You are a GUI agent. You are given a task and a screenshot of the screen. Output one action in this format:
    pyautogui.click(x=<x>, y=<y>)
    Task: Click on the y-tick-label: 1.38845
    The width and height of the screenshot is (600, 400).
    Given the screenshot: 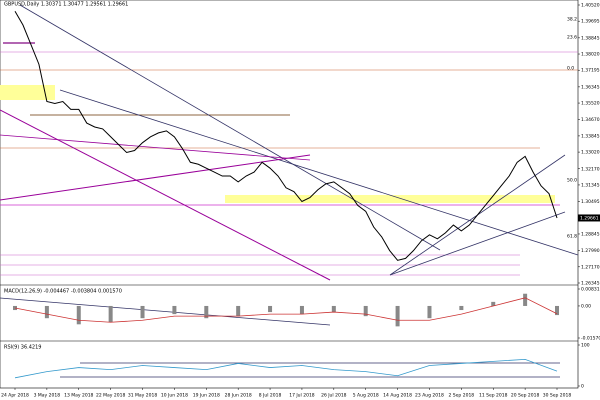 What is the action you would take?
    pyautogui.click(x=590, y=38)
    